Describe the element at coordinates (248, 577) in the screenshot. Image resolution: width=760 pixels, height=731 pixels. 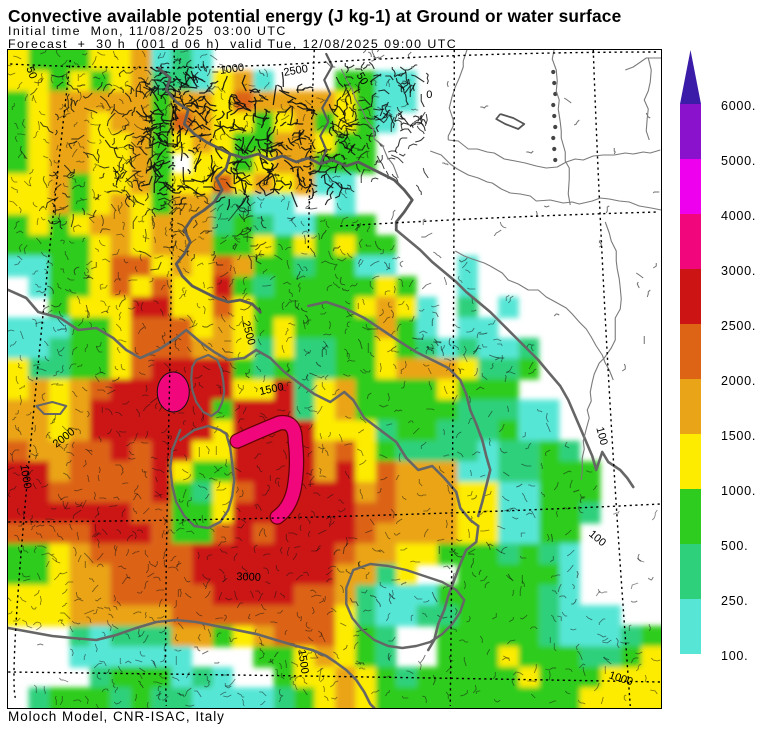
I see `svg-text: 3000` at that location.